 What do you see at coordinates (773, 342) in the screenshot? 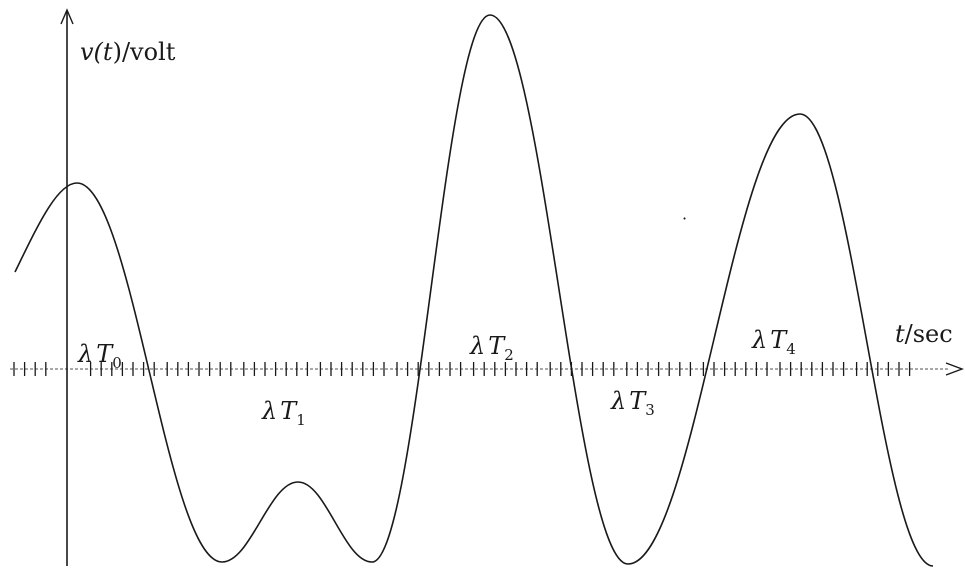
I see `interval-label-t4: λ T4` at bounding box center [773, 342].